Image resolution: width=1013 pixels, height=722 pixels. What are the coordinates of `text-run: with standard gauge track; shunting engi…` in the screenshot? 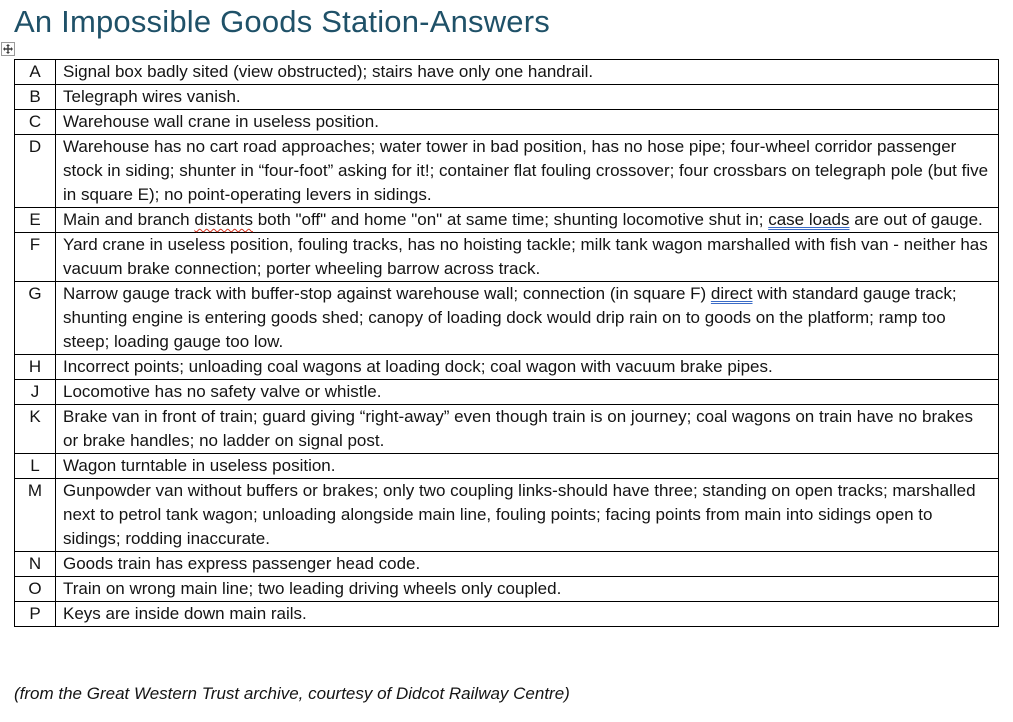 It's located at (512, 317).